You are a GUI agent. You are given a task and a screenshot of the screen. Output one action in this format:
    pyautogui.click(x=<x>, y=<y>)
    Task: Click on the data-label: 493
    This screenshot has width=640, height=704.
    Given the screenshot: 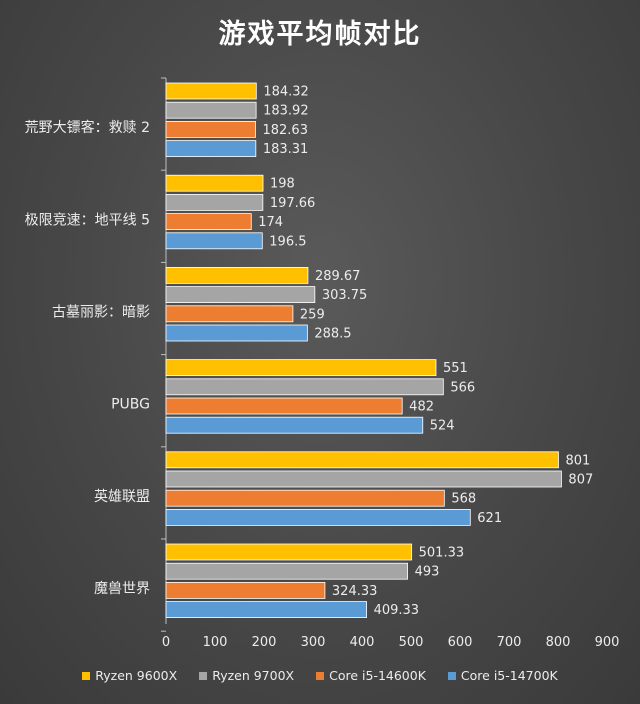 What is the action you would take?
    pyautogui.click(x=427, y=572)
    